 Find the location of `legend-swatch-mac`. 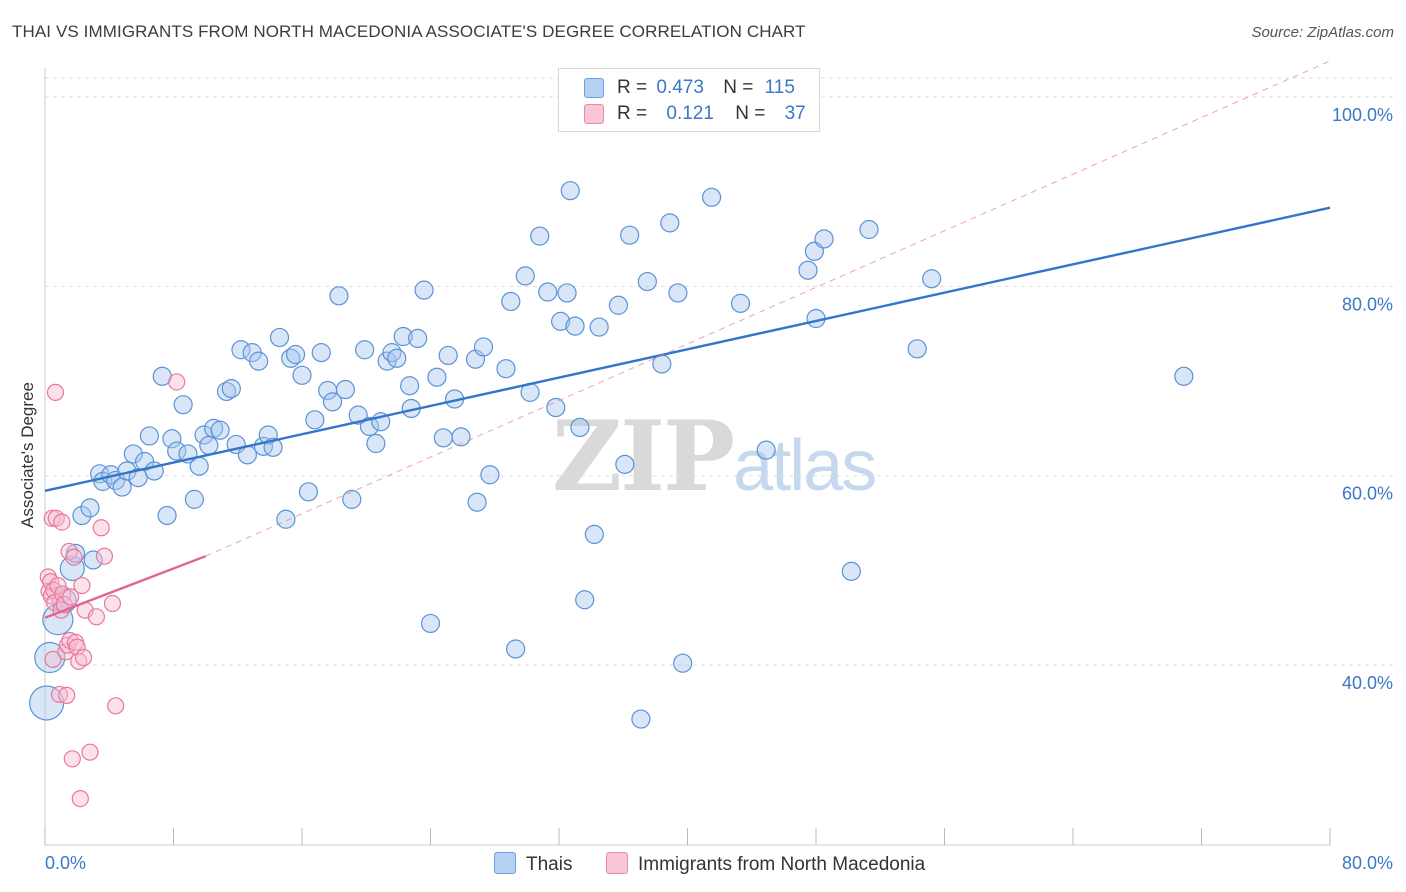

legend-swatch-mac is located at coordinates (594, 114).